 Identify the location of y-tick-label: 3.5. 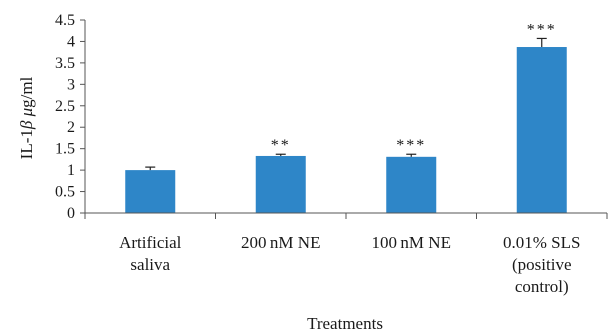
(65, 63).